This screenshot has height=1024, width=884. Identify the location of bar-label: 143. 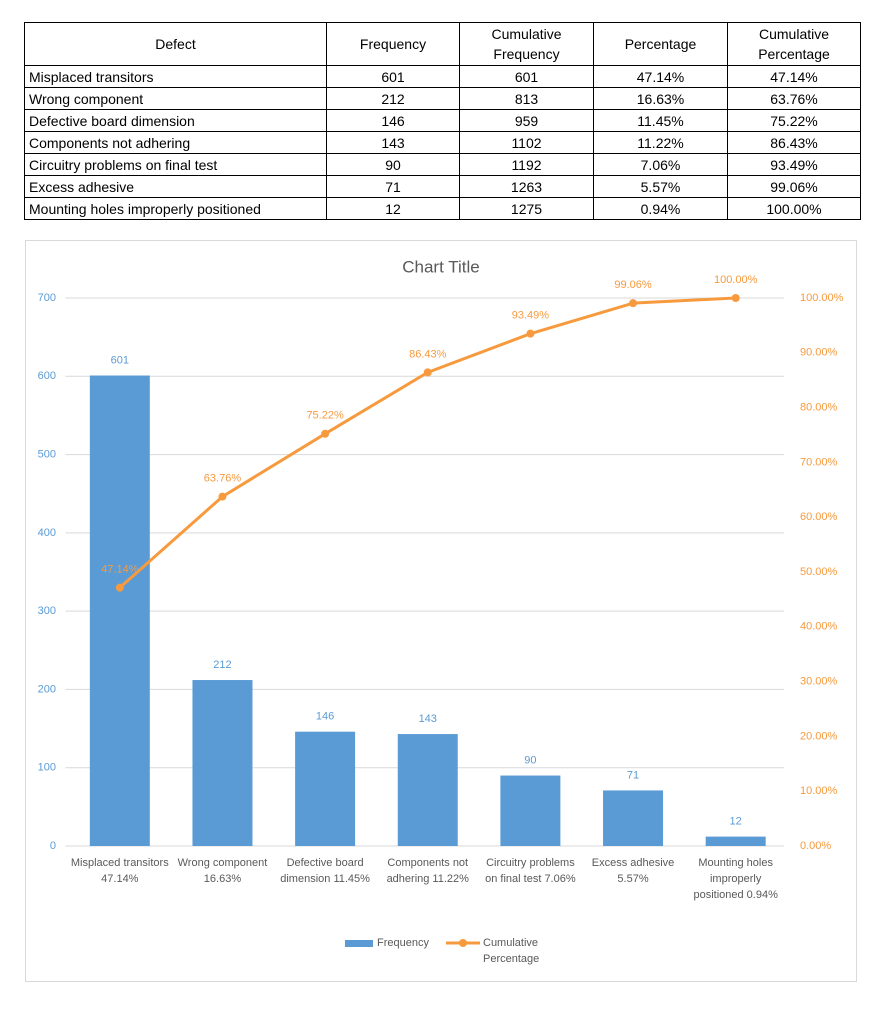
(428, 719).